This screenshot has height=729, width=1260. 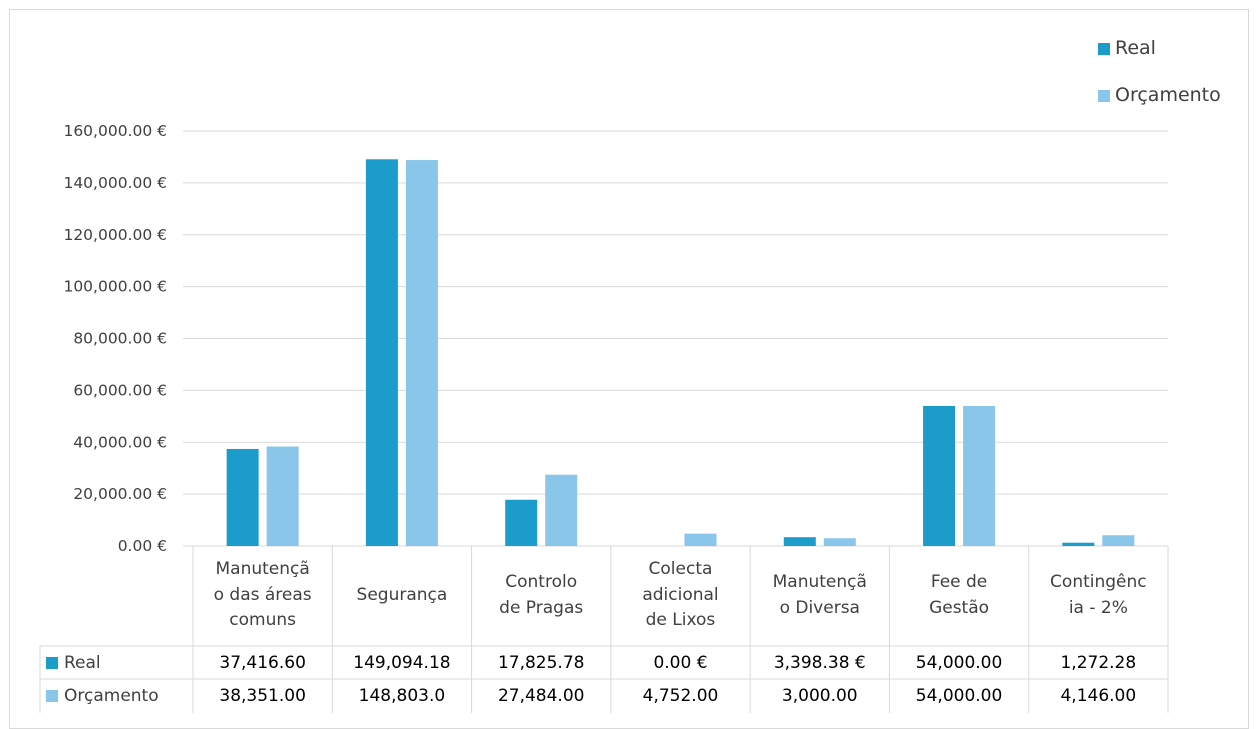 What do you see at coordinates (82, 662) in the screenshot?
I see `table-series-name: Real` at bounding box center [82, 662].